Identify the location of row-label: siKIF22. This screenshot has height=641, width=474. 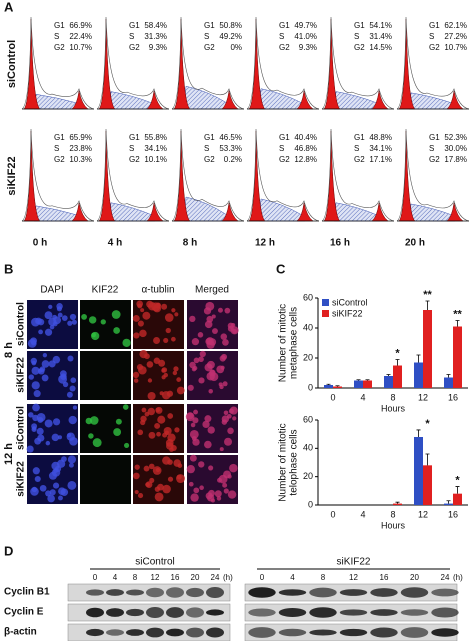
(12, 175).